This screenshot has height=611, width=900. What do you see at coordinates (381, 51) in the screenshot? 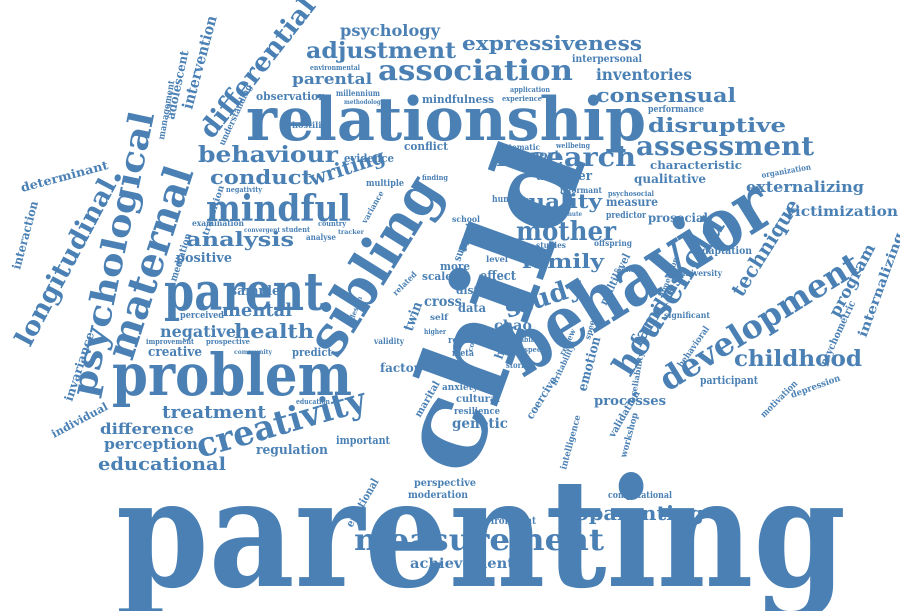
I see `word-adjustment: adjustment` at bounding box center [381, 51].